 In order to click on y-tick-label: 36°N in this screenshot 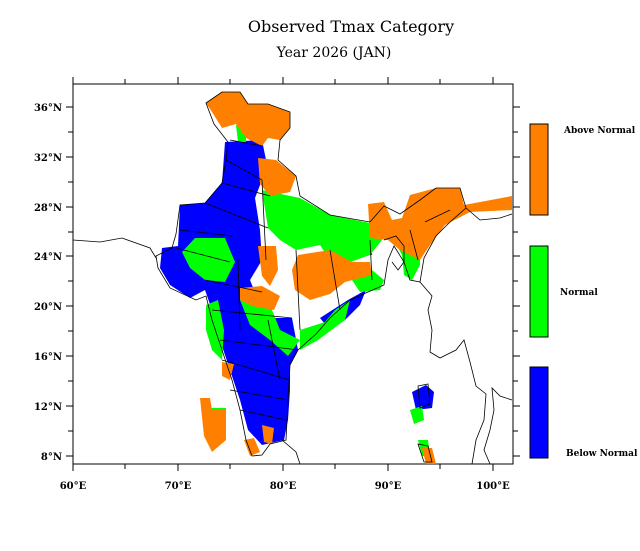, I will do `click(48, 108)`.